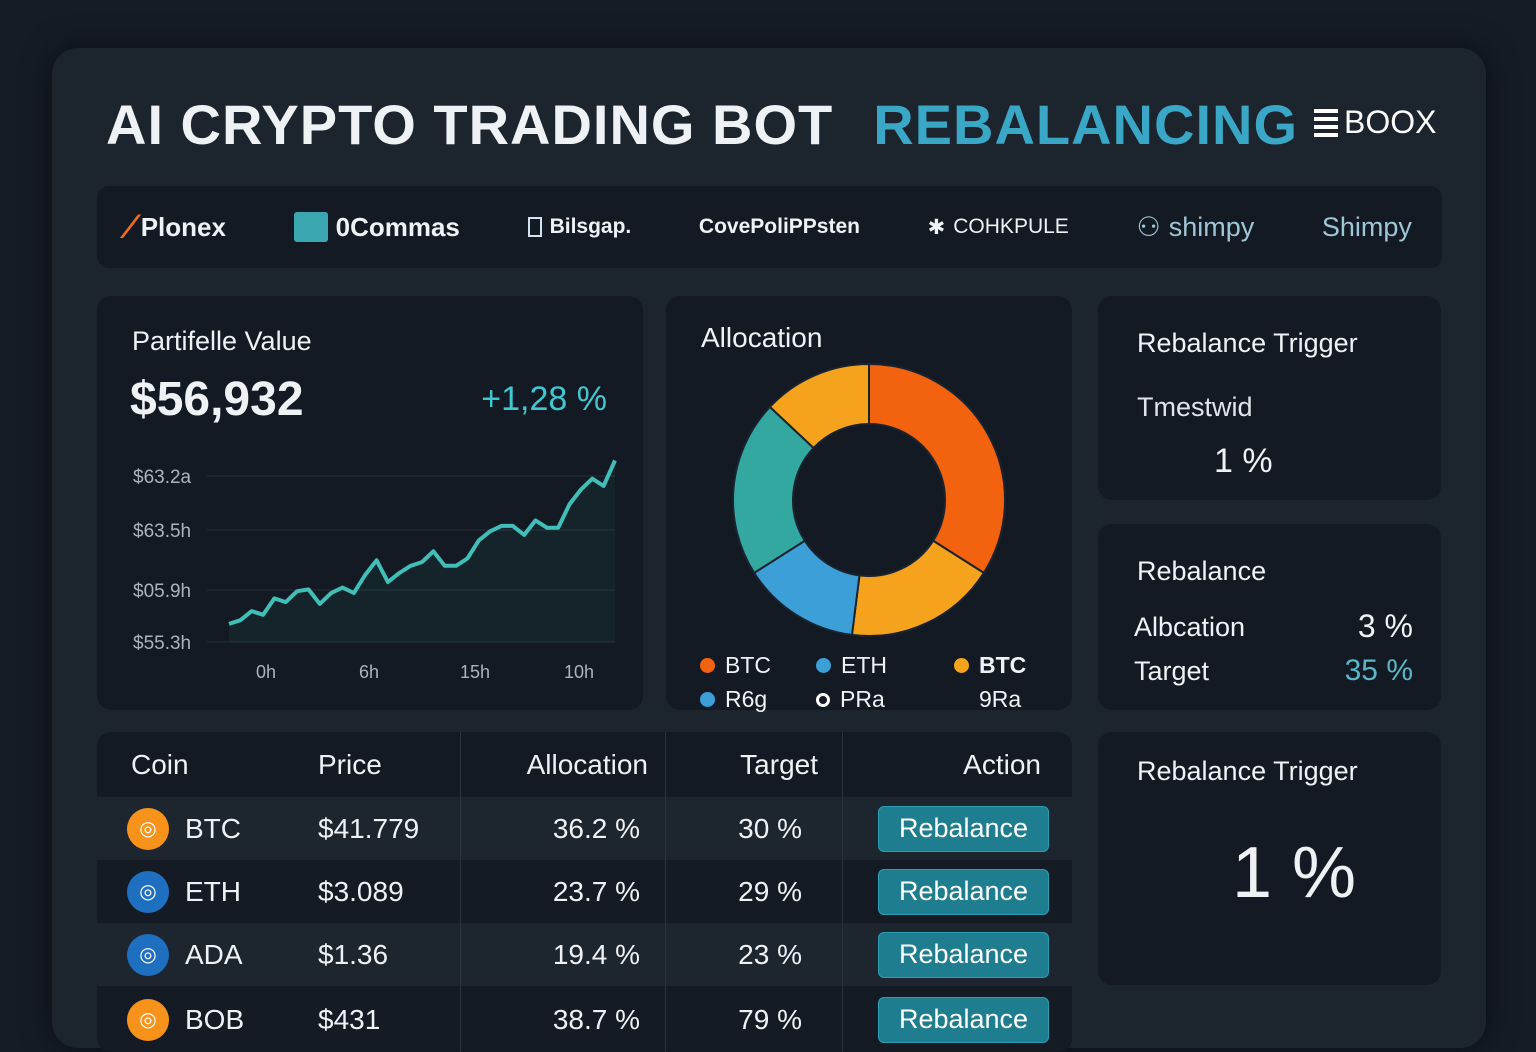  Describe the element at coordinates (1269, 617) in the screenshot. I see `rebalance-card: Rebalance Albcation 3 % Target 35 %` at that location.